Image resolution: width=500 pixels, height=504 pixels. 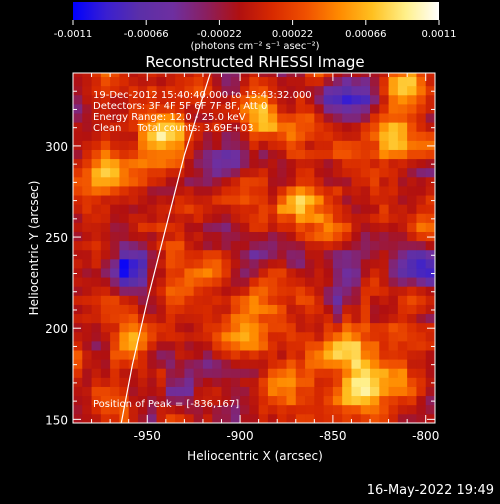 What do you see at coordinates (180, 106) in the screenshot?
I see `annotation-detectors: Detectors: 3F 4F 5F 6F 7F 8F, Att 0` at bounding box center [180, 106].